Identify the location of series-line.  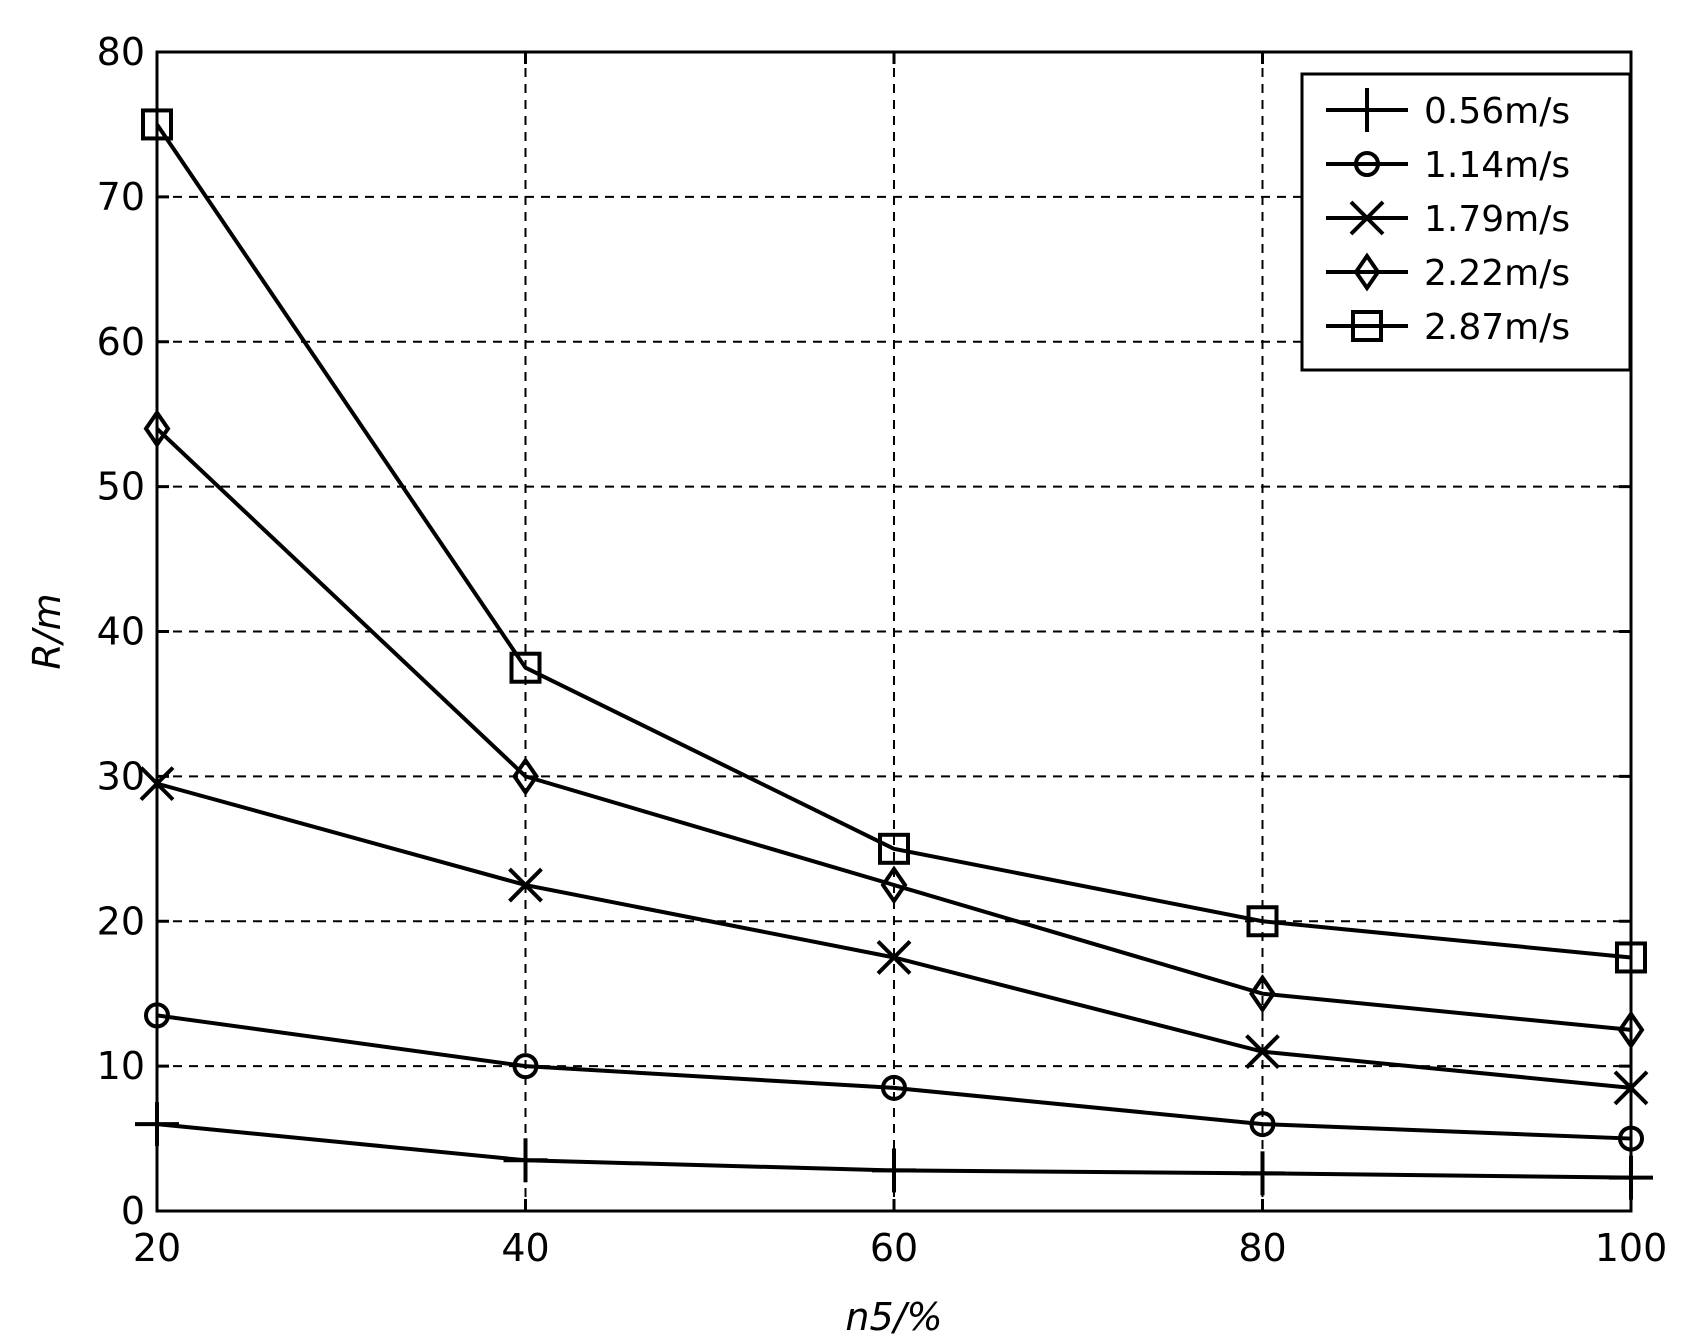
(894, 1077).